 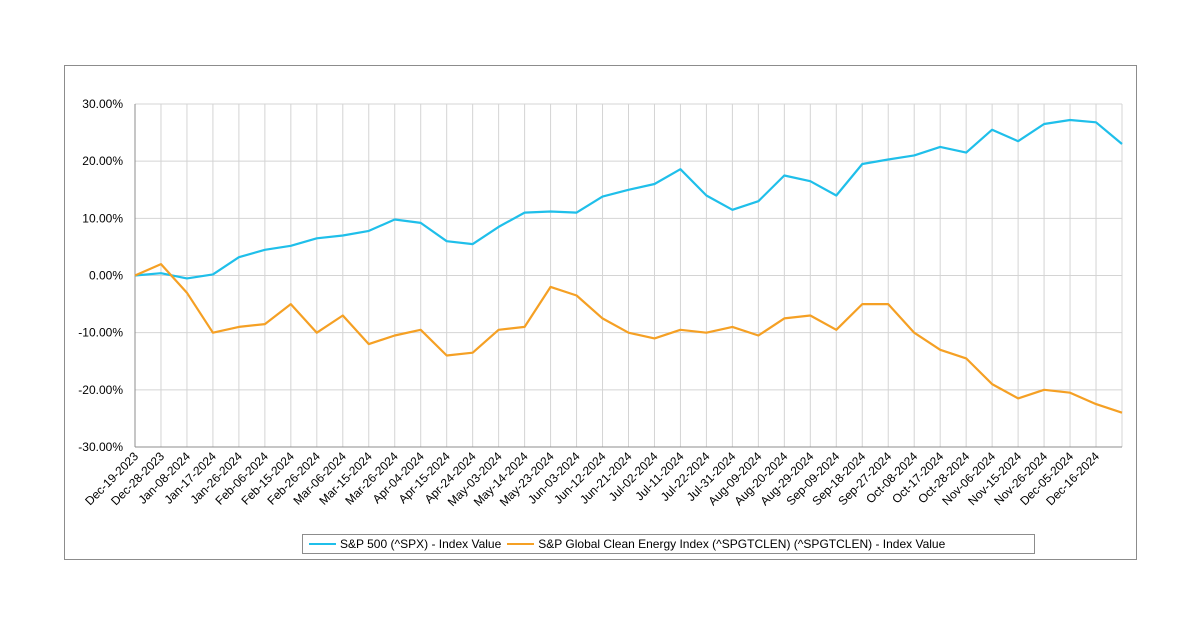 What do you see at coordinates (102, 104) in the screenshot?
I see `y-tick-label: 30.00%` at bounding box center [102, 104].